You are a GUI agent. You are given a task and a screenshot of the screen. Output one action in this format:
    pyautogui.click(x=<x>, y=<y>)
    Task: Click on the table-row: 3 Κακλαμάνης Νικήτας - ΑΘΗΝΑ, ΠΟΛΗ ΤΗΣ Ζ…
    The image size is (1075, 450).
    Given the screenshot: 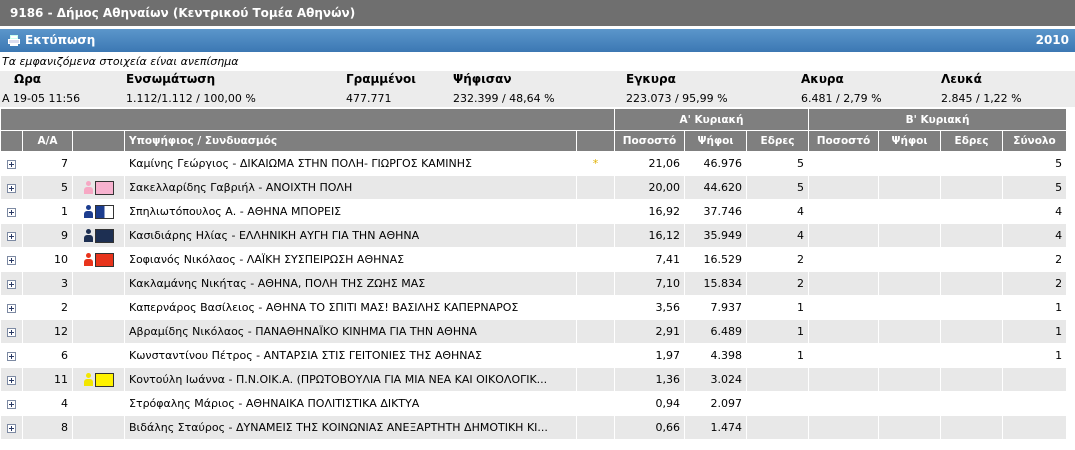 What is the action you would take?
    pyautogui.click(x=534, y=283)
    